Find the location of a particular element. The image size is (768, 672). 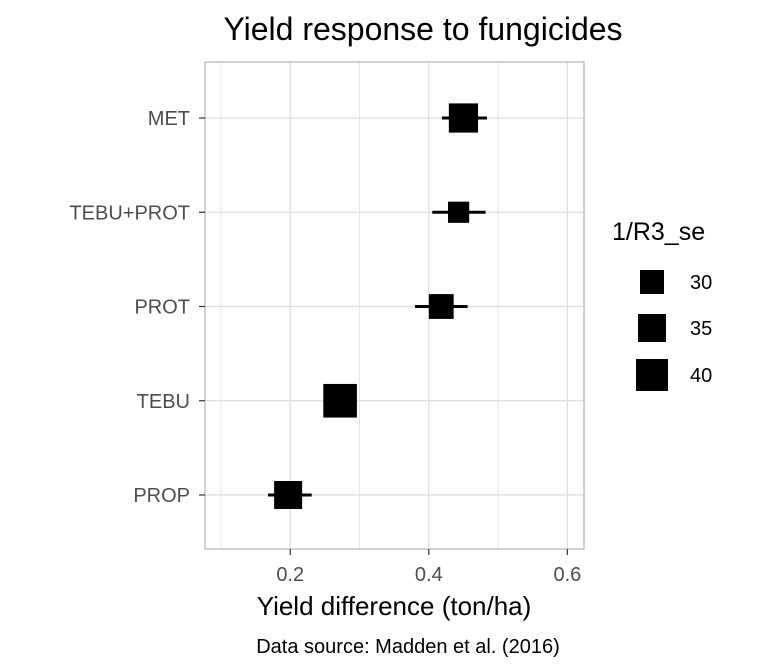

x-axis: 0.2 0.4 0.6 is located at coordinates (428, 567).